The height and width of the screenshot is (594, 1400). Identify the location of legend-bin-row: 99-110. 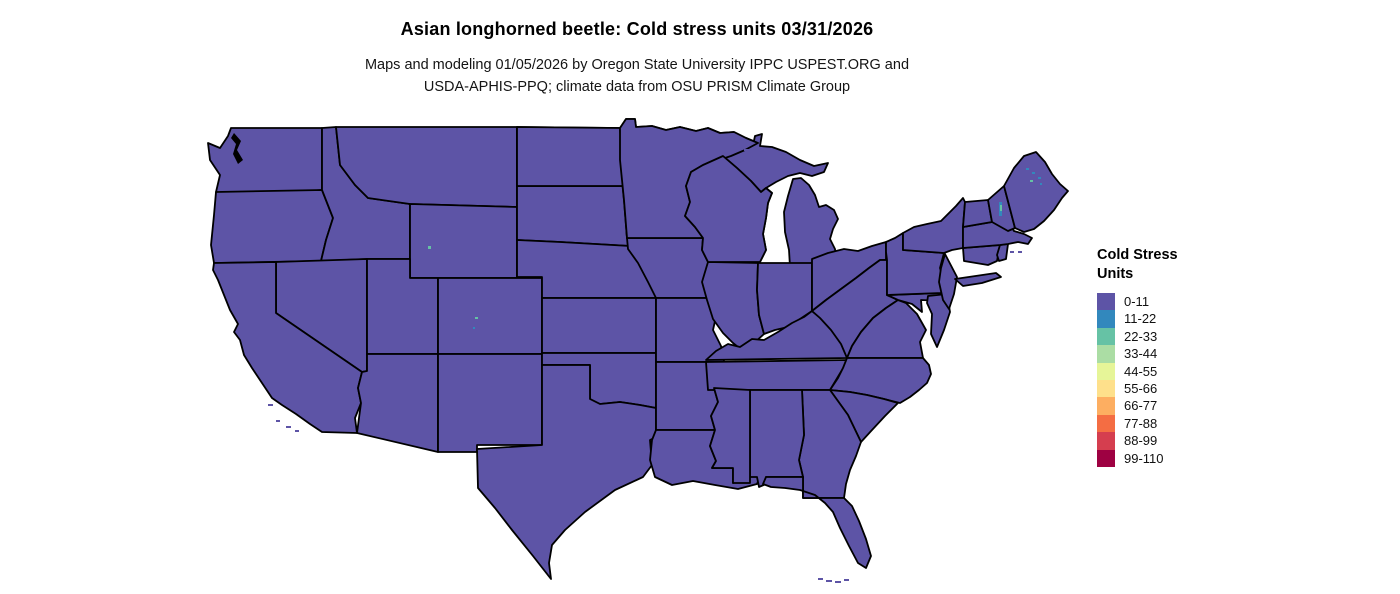
(1172, 458).